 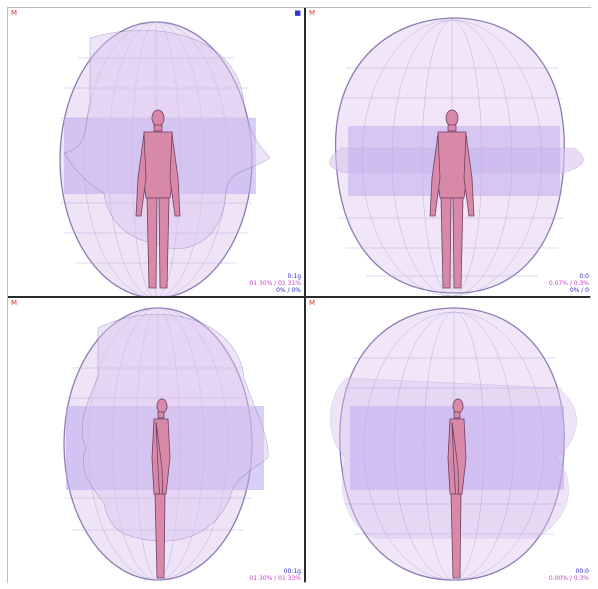 I want to click on readout-line-2: 01 30% / 01 31%, so click(x=275, y=283).